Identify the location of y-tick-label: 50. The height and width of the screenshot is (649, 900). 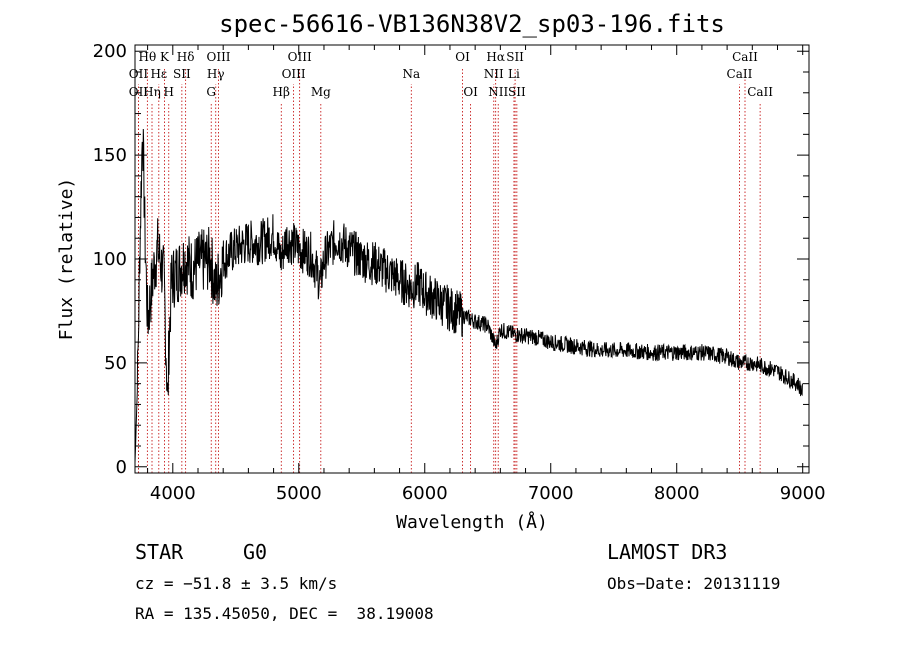
(115, 363).